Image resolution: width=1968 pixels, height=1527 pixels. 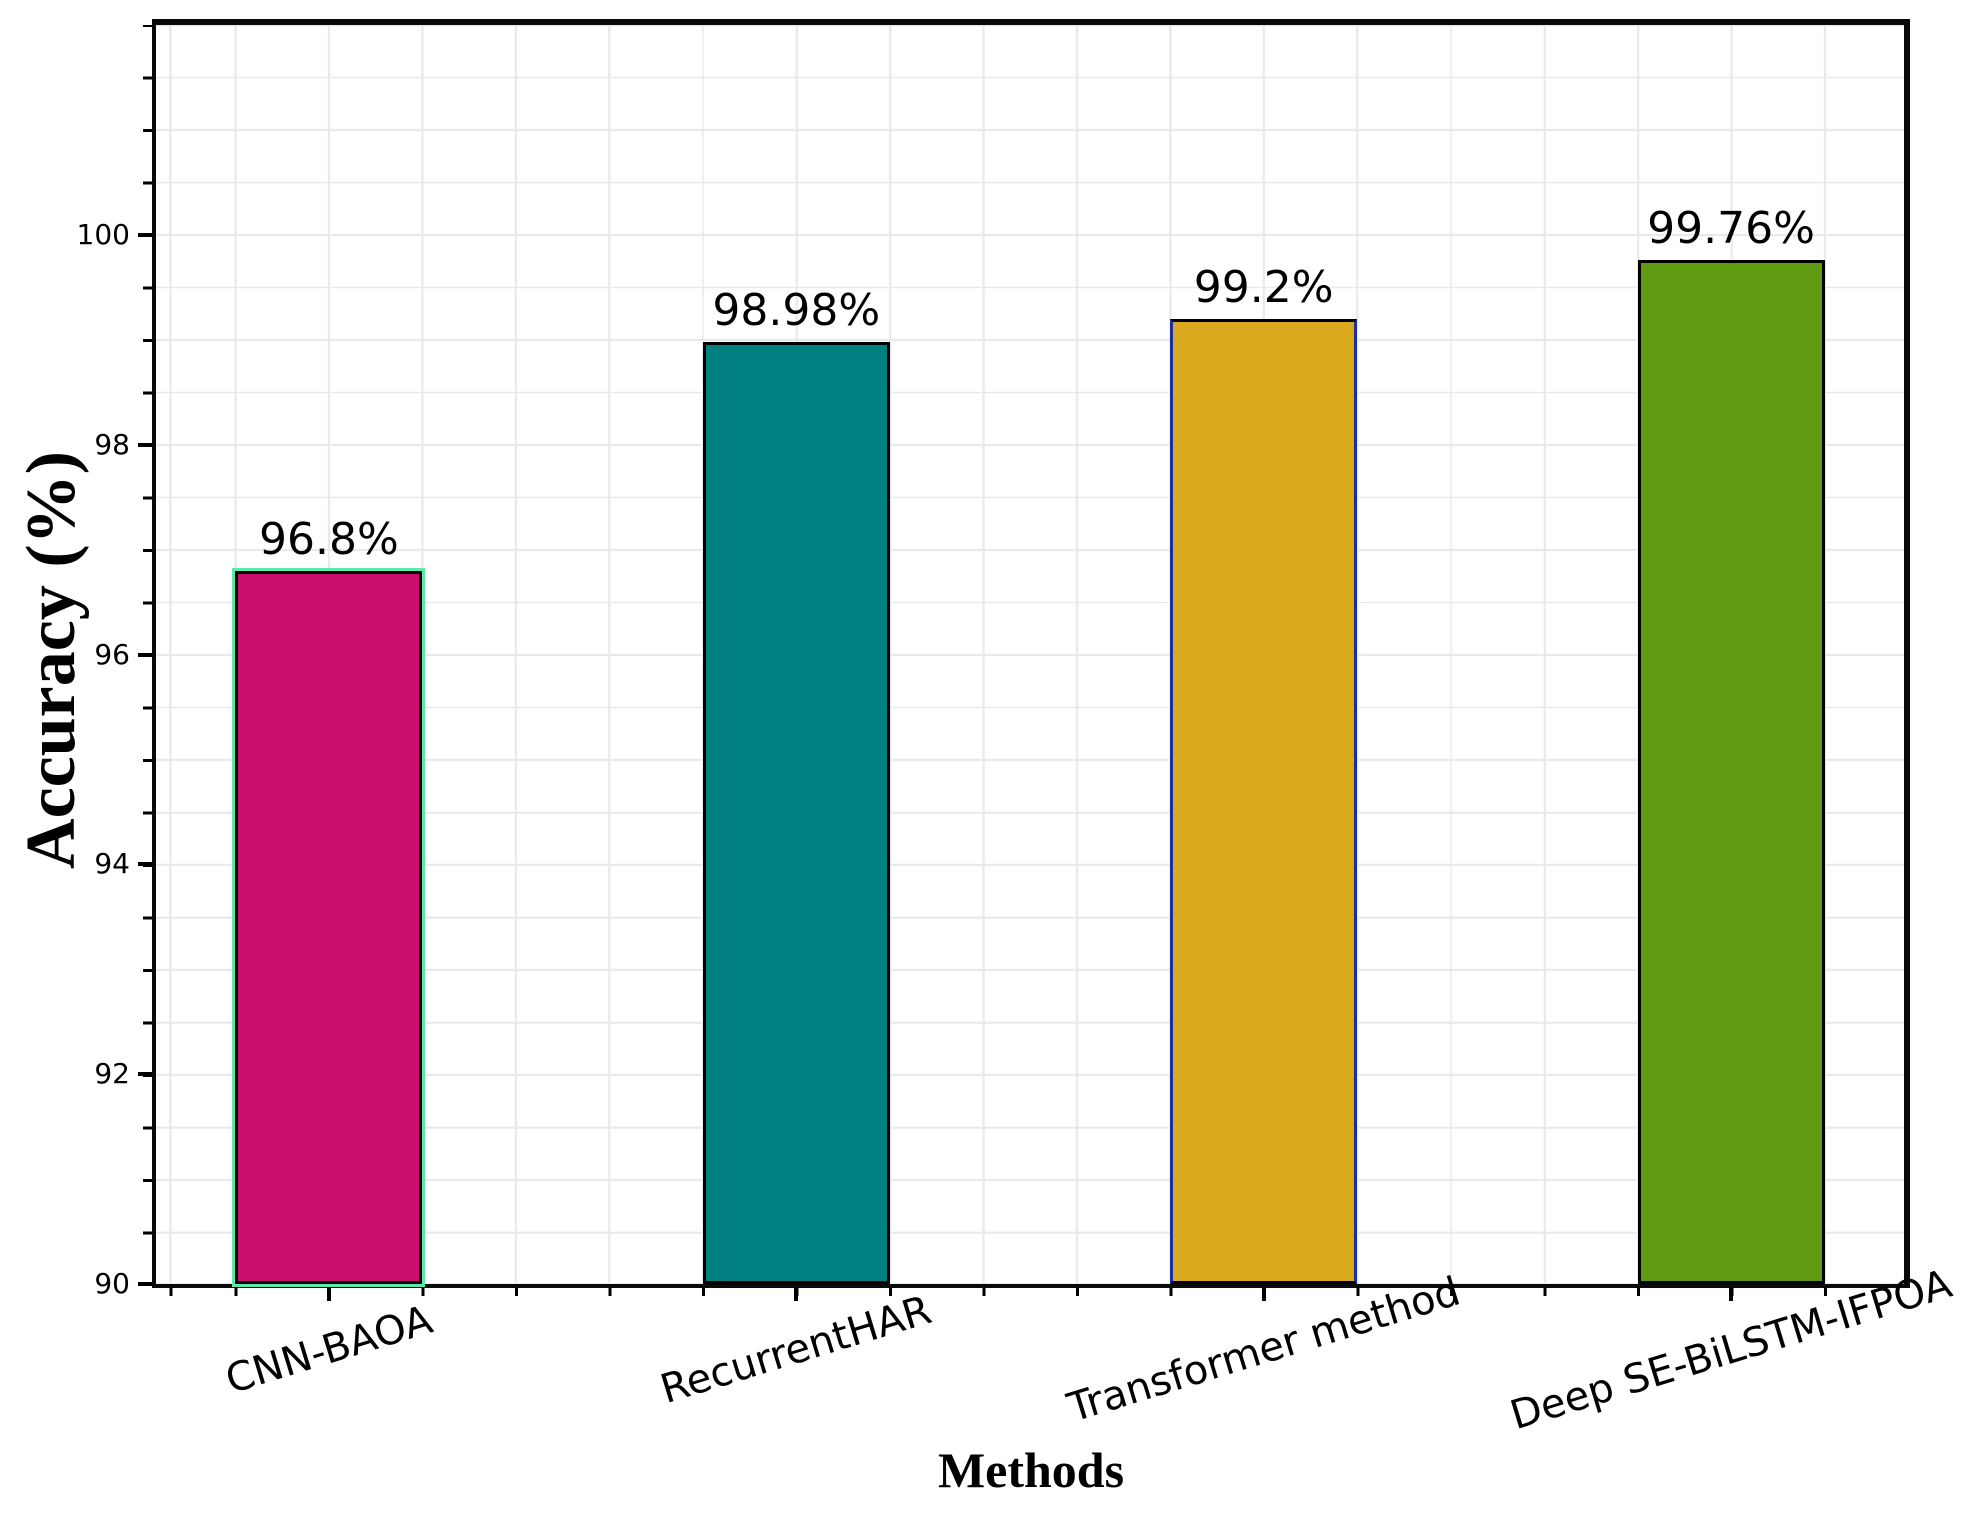 What do you see at coordinates (112, 1283) in the screenshot?
I see `y-tick-label-90: 90` at bounding box center [112, 1283].